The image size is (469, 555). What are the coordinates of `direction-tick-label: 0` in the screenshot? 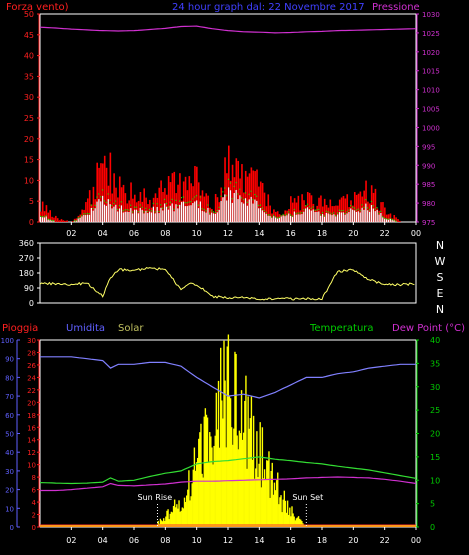 It's located at (31, 303).